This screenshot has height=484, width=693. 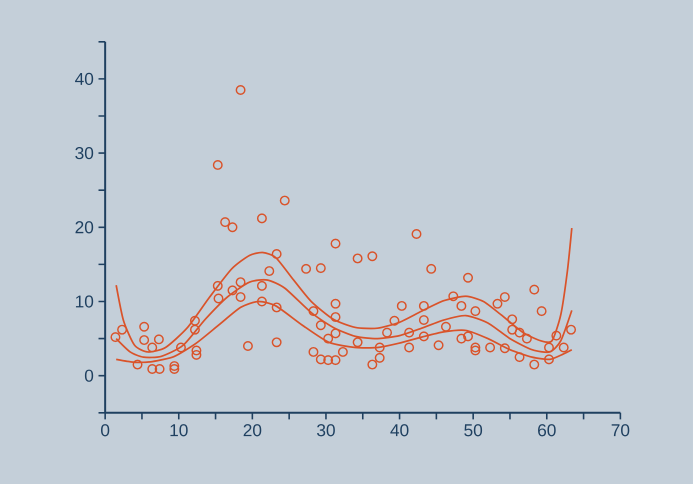 I want to click on x-tick-label: 60, so click(x=547, y=430).